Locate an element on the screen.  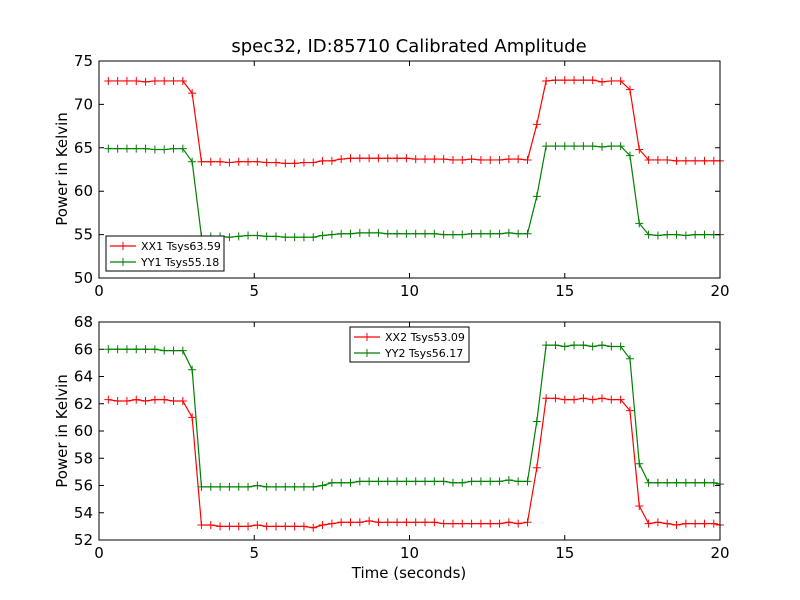
top-legend: XX1 Tsys63.59 YY1 Tsys55.18 is located at coordinates (165, 253).